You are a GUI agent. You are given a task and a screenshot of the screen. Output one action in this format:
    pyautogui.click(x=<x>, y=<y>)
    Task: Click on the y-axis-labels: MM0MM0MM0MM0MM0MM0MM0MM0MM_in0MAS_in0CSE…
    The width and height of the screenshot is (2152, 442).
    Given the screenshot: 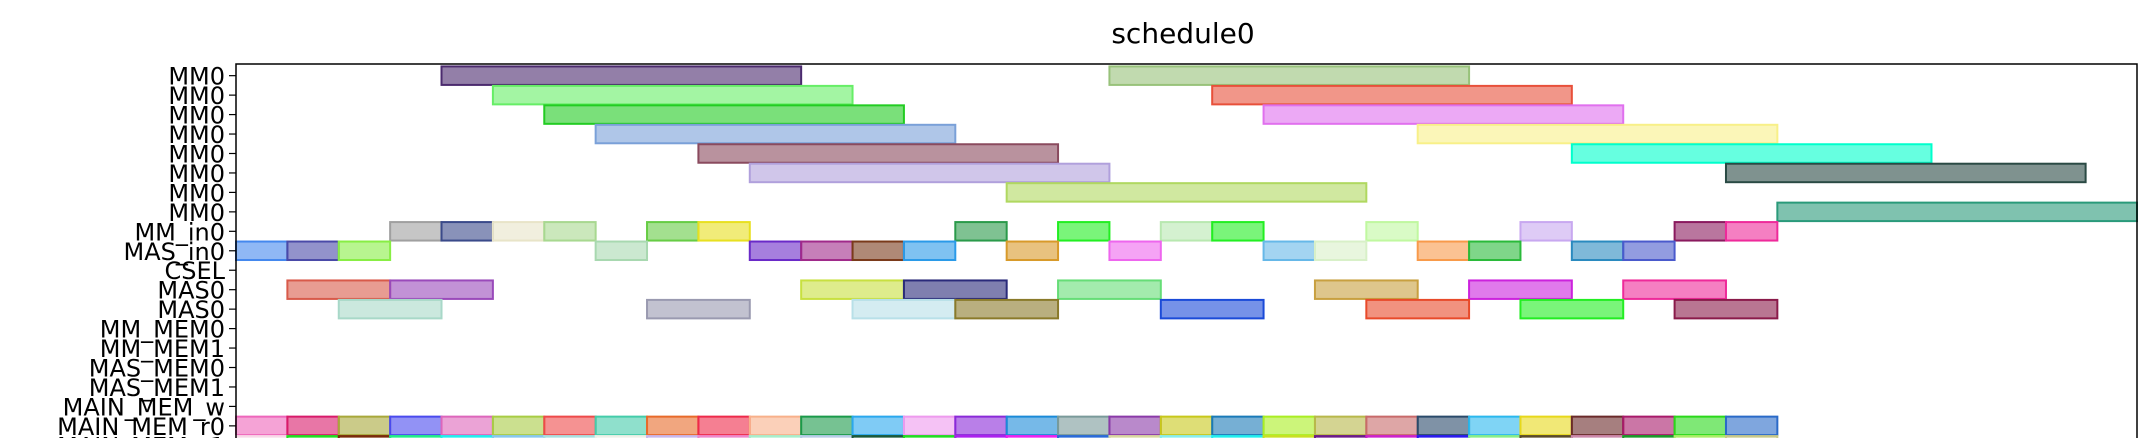 What is the action you would take?
    pyautogui.click(x=146, y=252)
    